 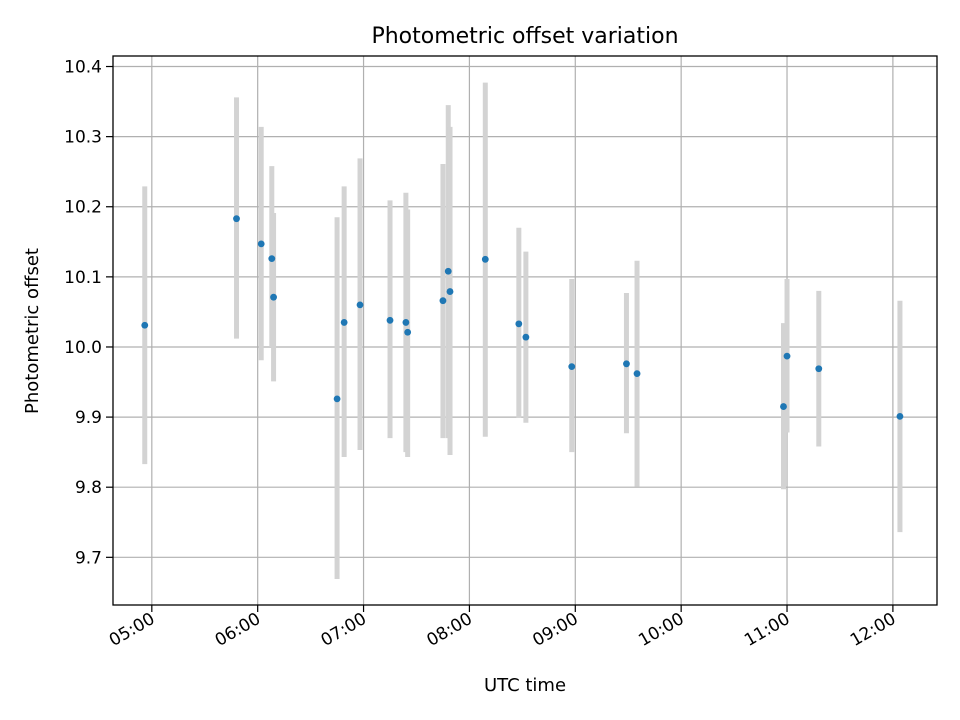 I want to click on y-tick-label: 10.1, so click(x=83, y=278).